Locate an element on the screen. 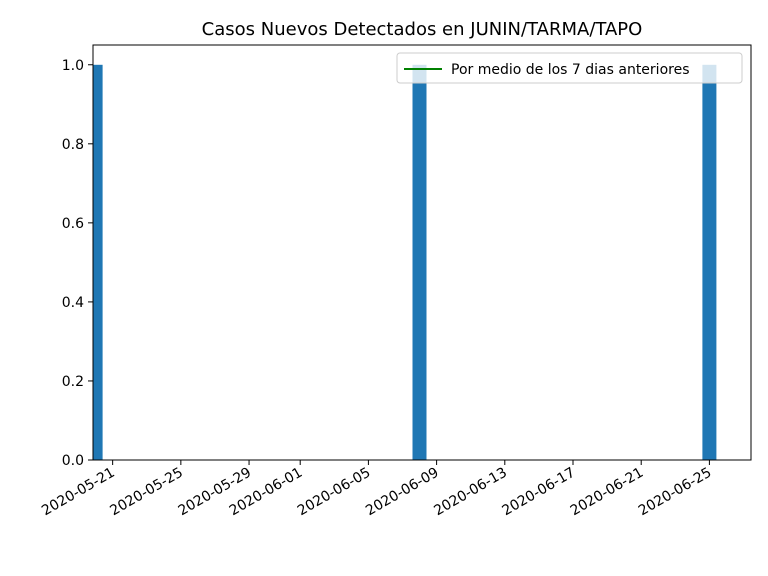 The image size is (768, 576). legend-entry-label: Por medio de los 7 dias anteriores is located at coordinates (570, 70).